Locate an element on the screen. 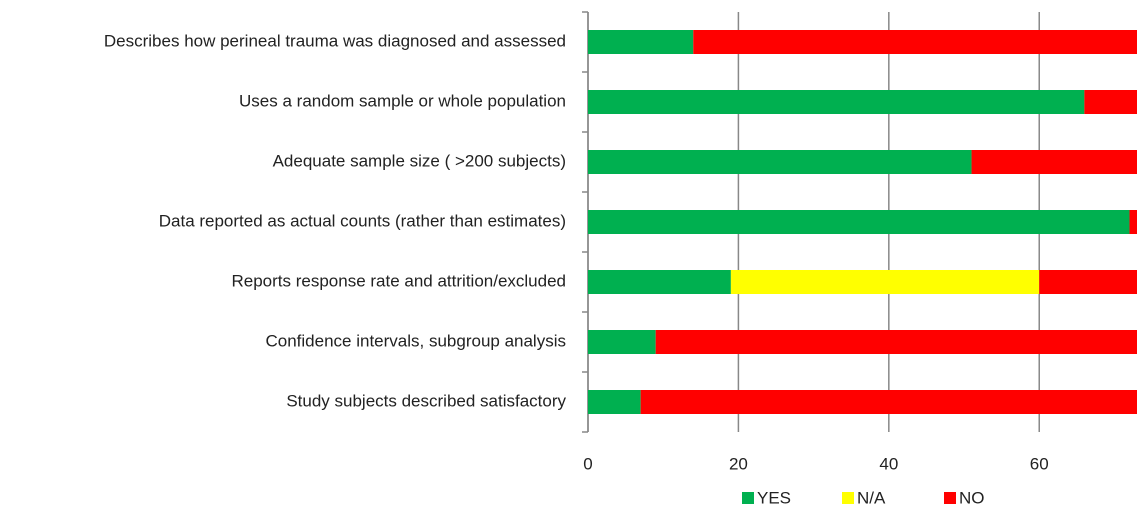 Image resolution: width=1137 pixels, height=512 pixels. x-tick-label: 0 is located at coordinates (587, 463).